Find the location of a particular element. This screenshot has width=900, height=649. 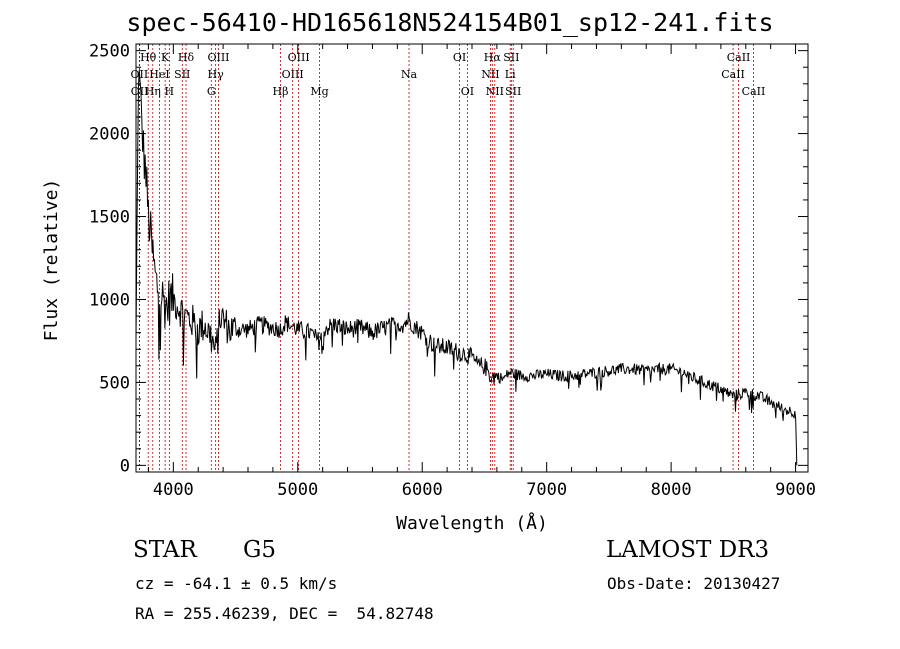

line-label-8: Hδ is located at coordinates (186, 57).